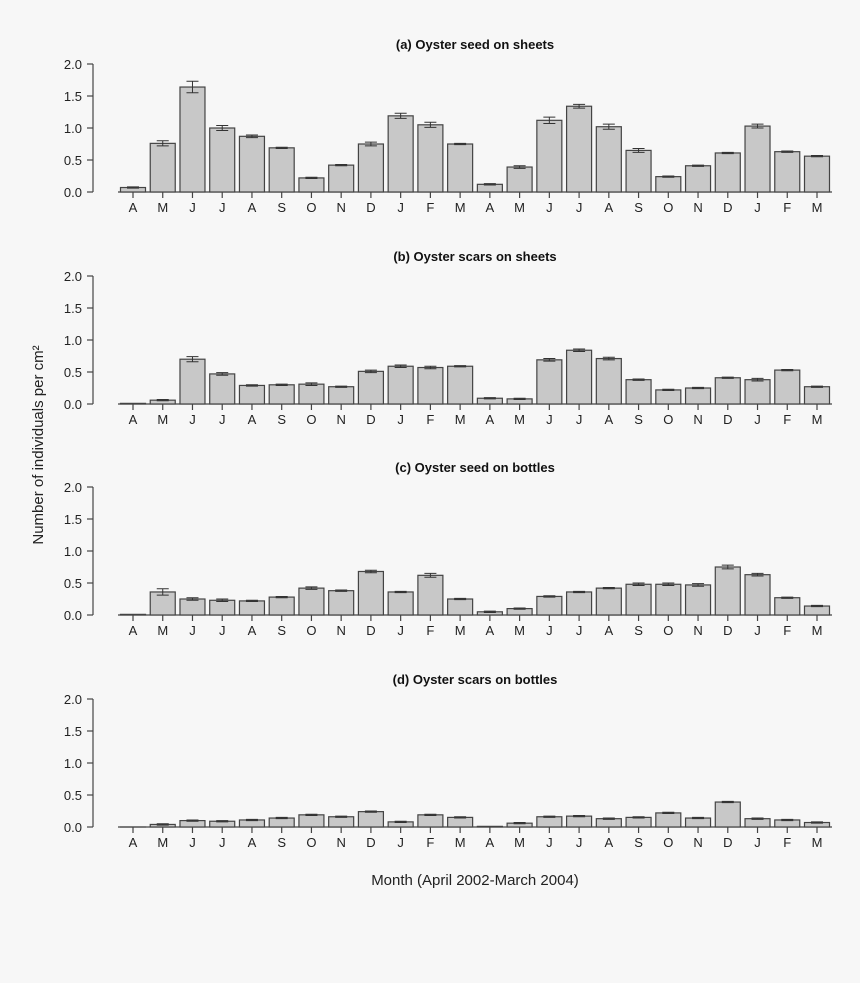  What do you see at coordinates (475, 880) in the screenshot?
I see `x-axis-label: Month (April 2002-March 2004)` at bounding box center [475, 880].